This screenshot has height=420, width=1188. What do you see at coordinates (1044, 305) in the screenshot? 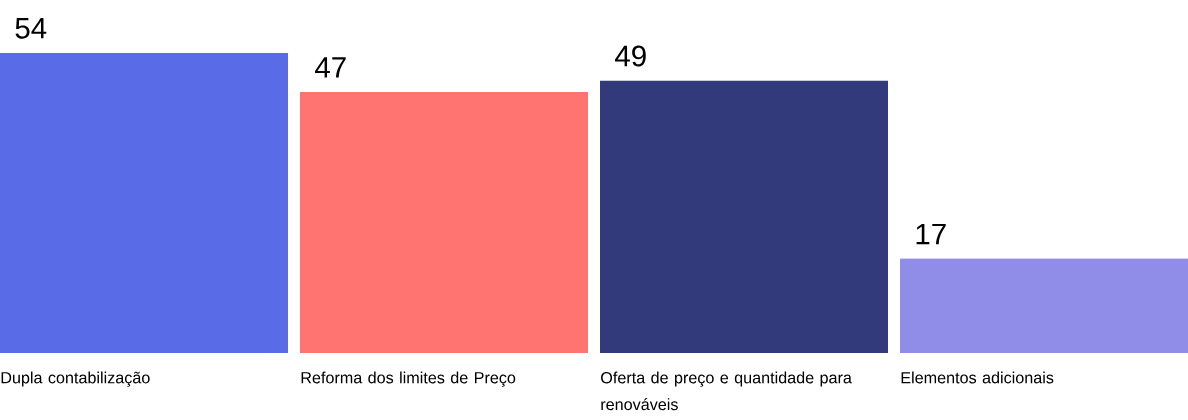
I see `bar` at bounding box center [1044, 305].